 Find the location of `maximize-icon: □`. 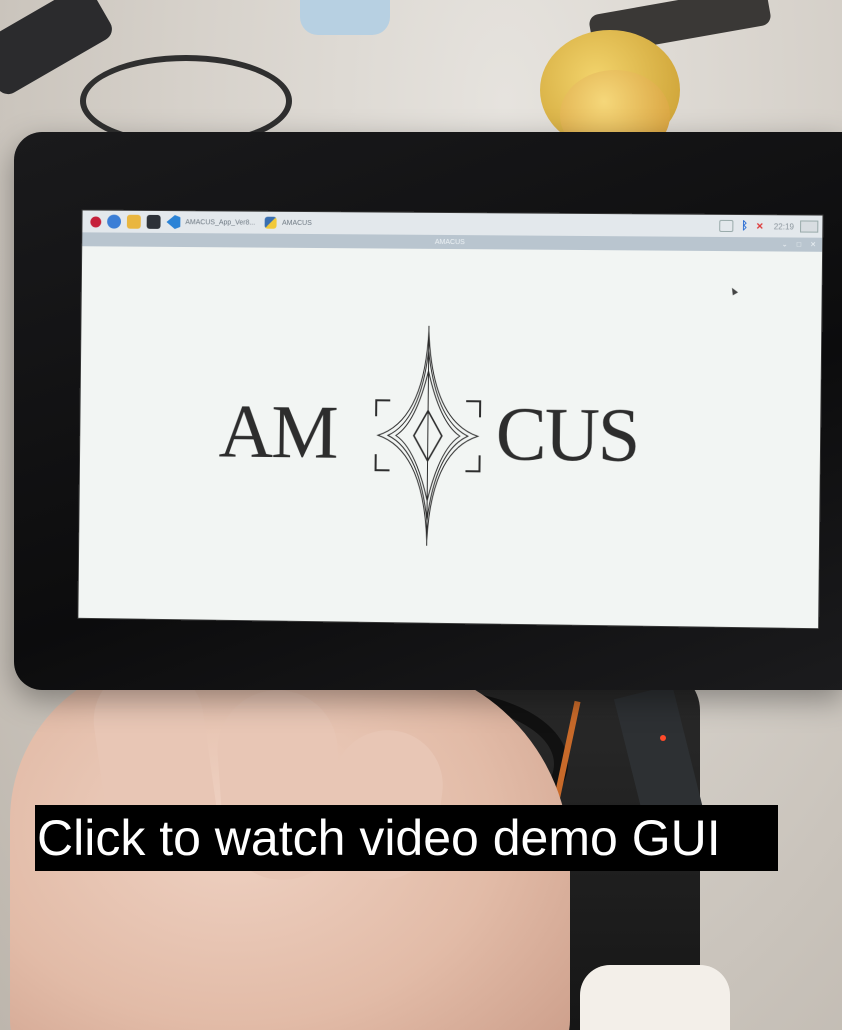

maximize-icon: □ is located at coordinates (799, 244).